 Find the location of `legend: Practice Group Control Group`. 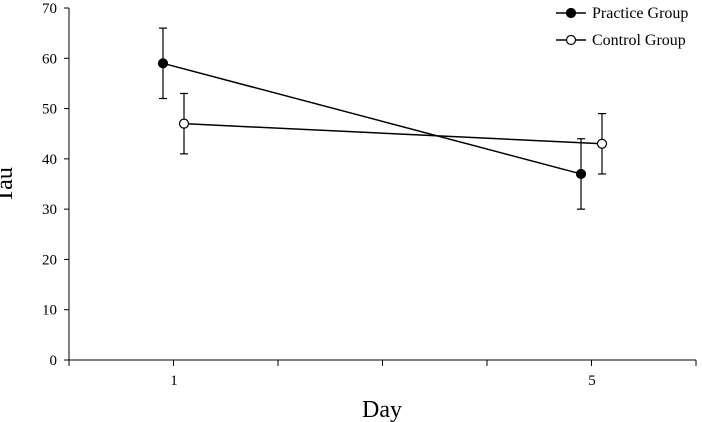

legend: Practice Group Control Group is located at coordinates (622, 27).